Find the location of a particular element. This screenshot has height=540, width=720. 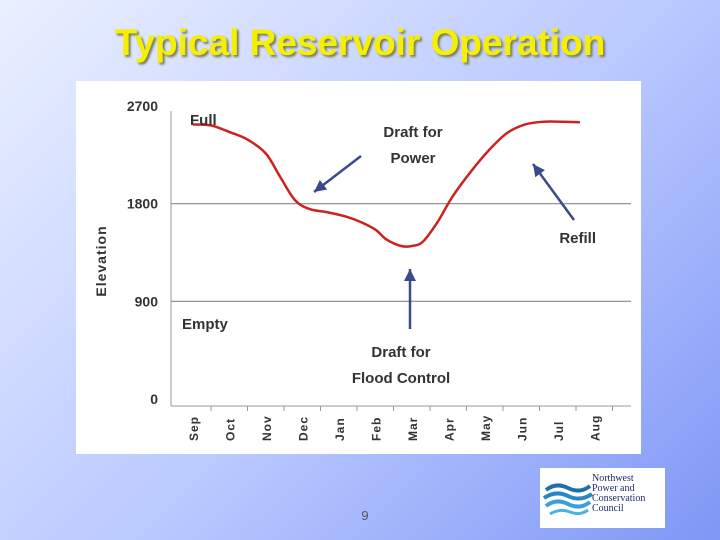

logo-line: Conservation is located at coordinates (619, 498).